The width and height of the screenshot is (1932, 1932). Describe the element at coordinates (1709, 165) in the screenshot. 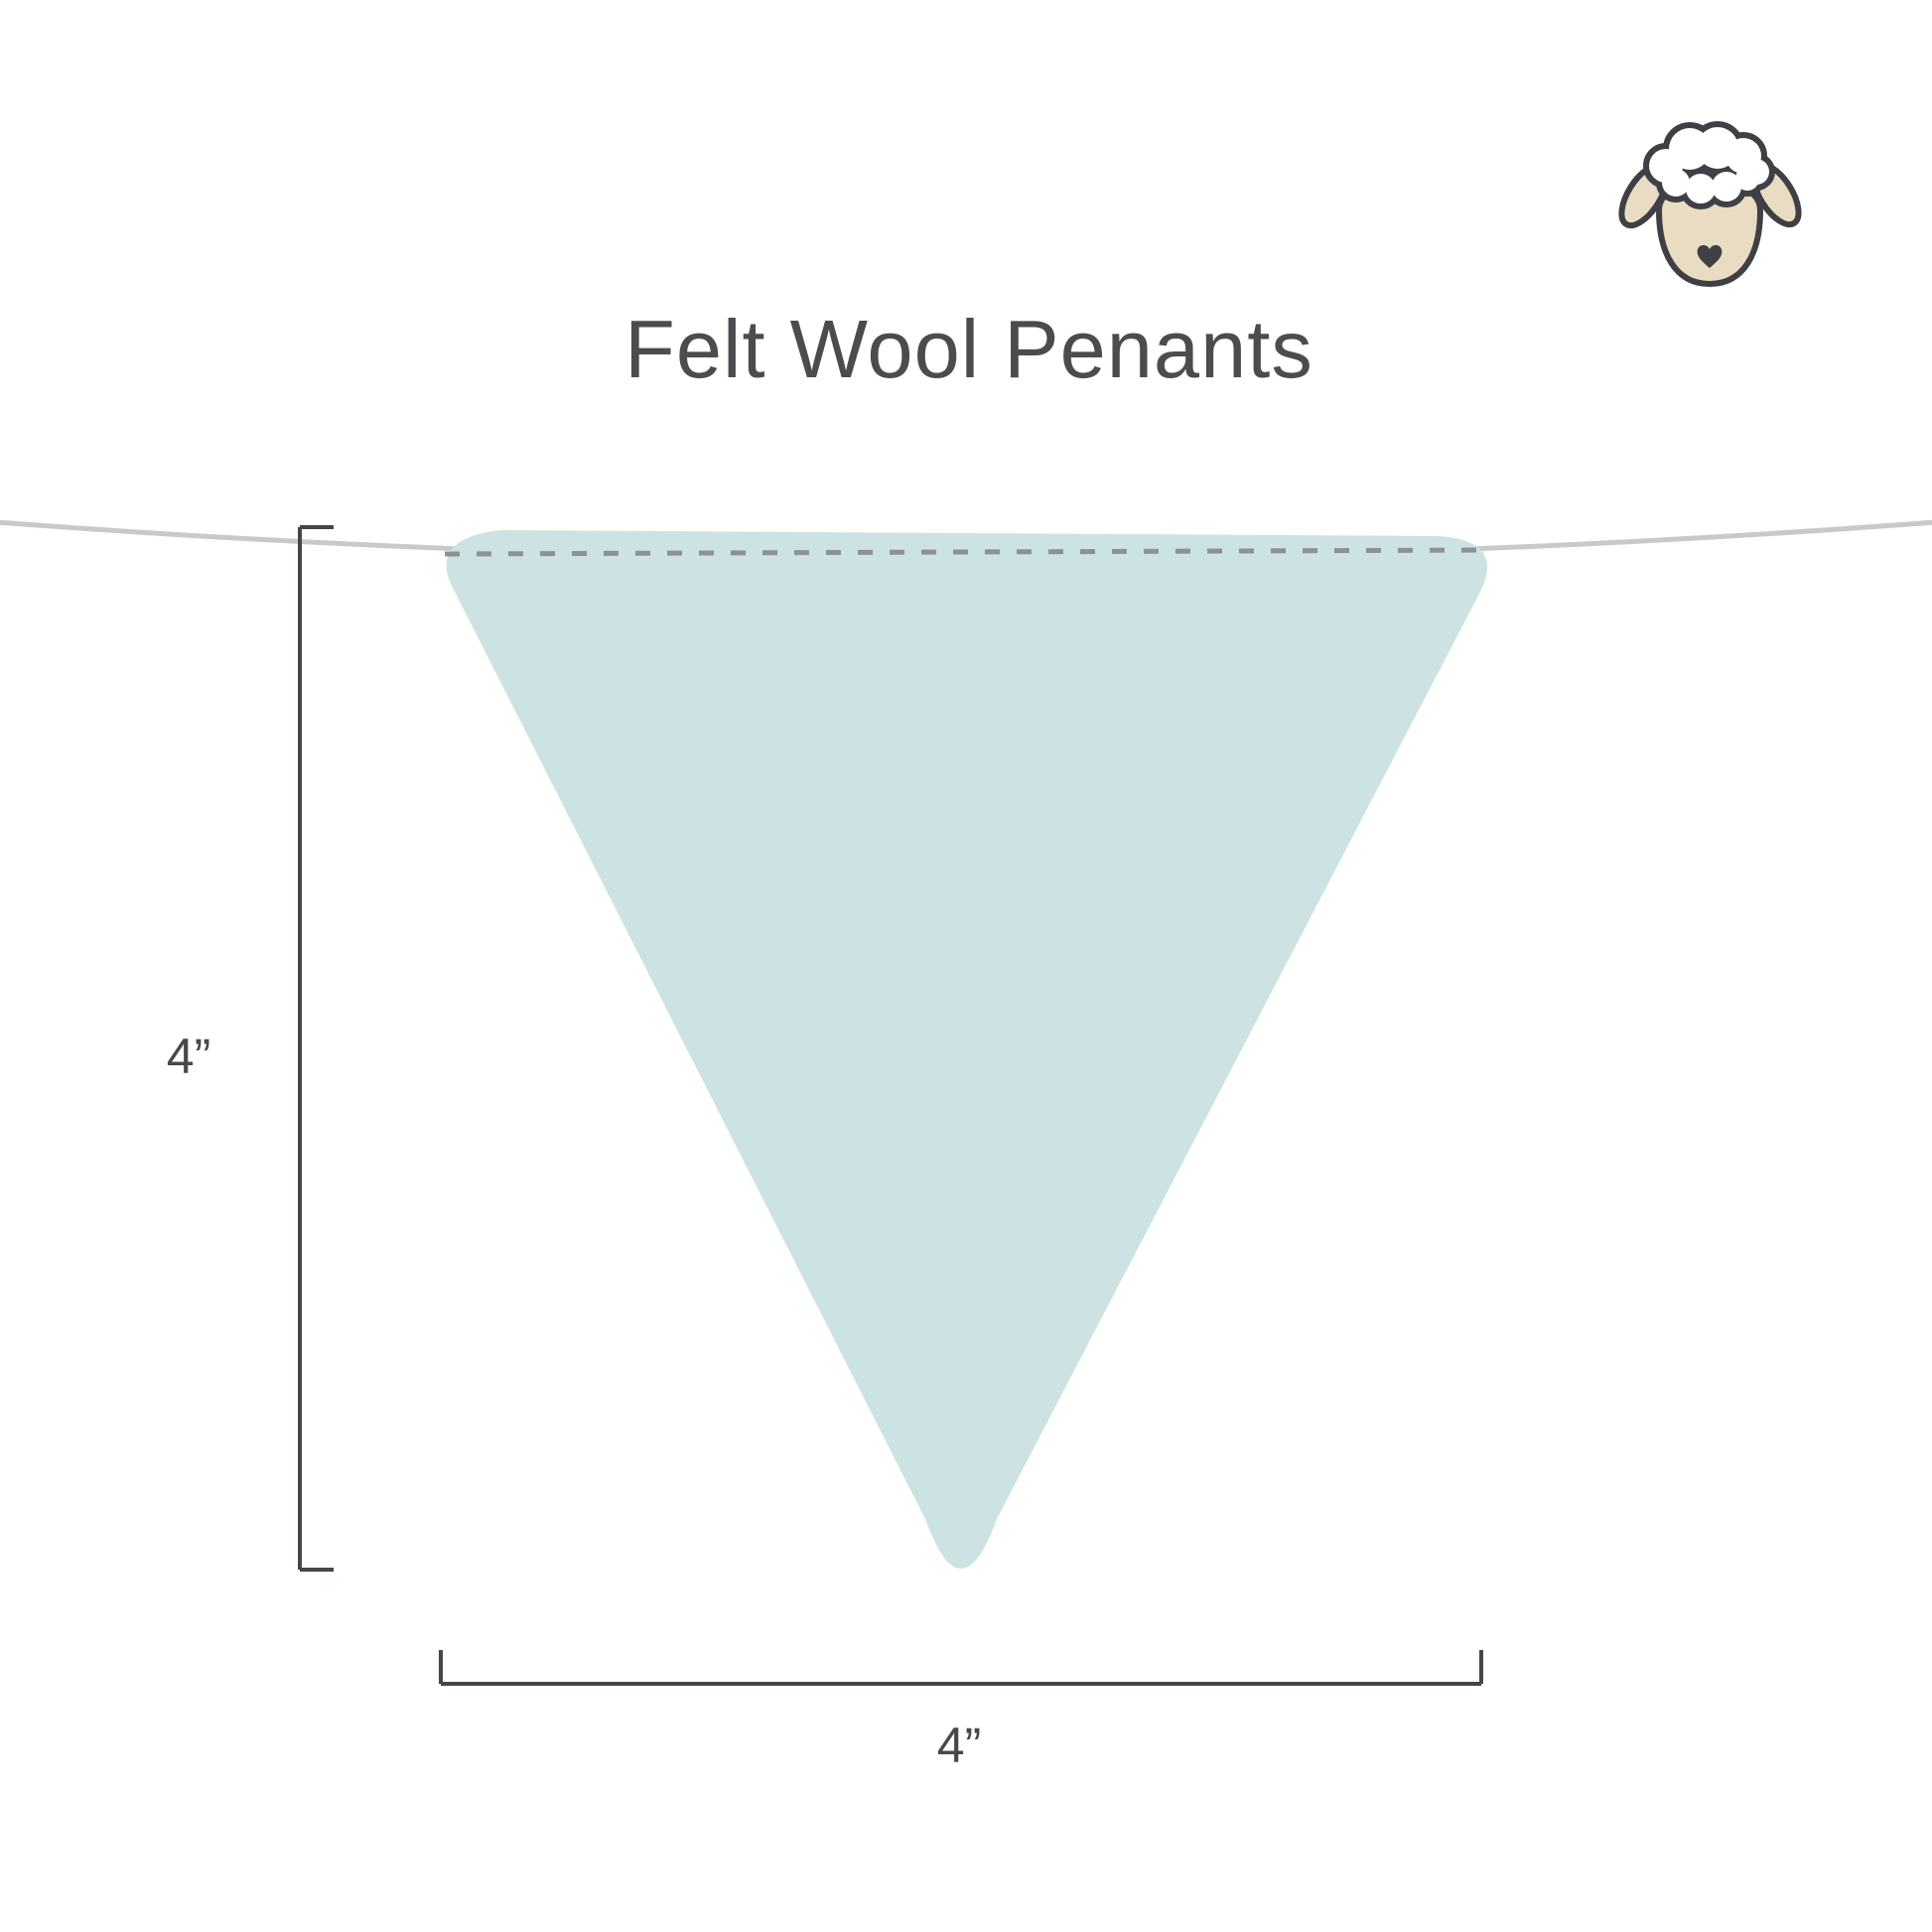

I see `sheep-fleece` at that location.